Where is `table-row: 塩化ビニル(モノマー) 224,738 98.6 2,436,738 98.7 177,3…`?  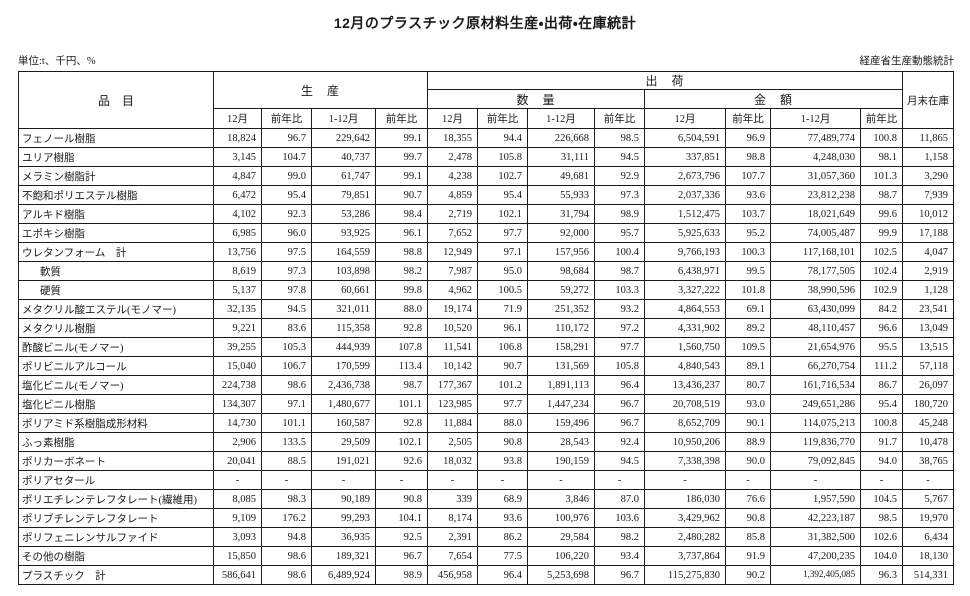
table-row: 塩化ビニル(モノマー) 224,738 98.6 2,436,738 98.7 177,3… is located at coordinates (486, 385).